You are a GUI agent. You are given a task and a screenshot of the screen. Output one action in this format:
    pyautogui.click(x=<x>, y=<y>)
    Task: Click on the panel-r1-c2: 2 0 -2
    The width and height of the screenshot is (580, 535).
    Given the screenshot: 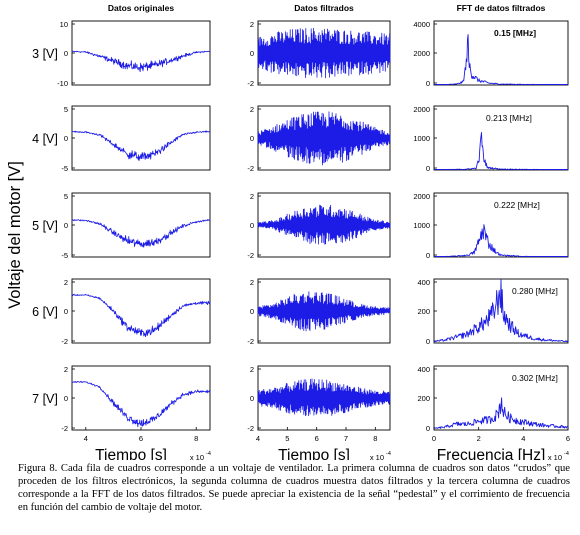 What is the action you would take?
    pyautogui.click(x=319, y=54)
    